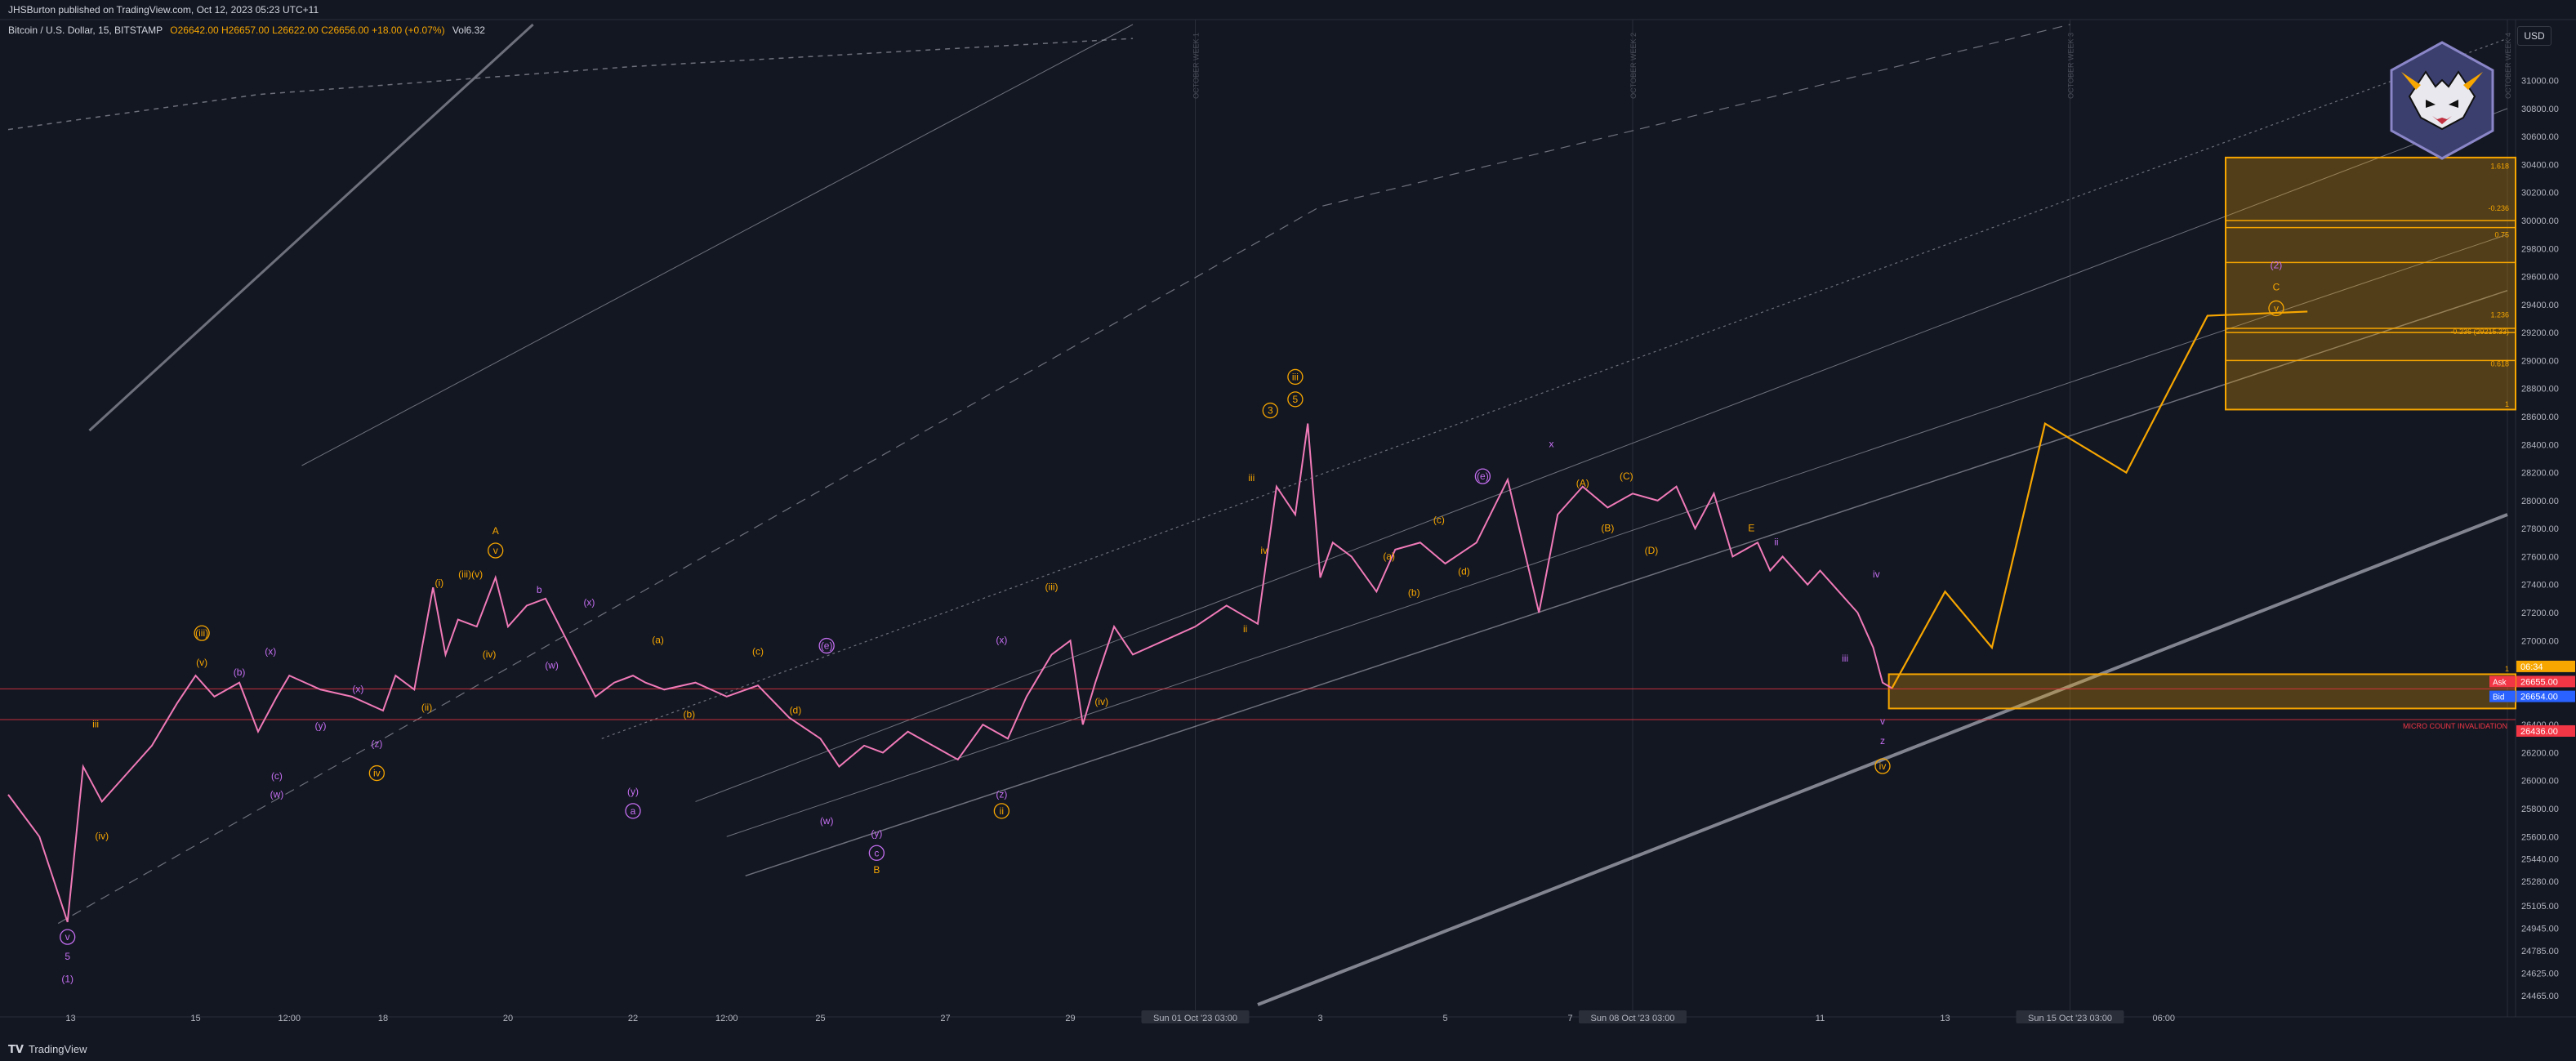  What do you see at coordinates (85, 30) in the screenshot?
I see `symbol-name: Bitcoin / U.S. Dollar, 15, BITSTAMP` at bounding box center [85, 30].